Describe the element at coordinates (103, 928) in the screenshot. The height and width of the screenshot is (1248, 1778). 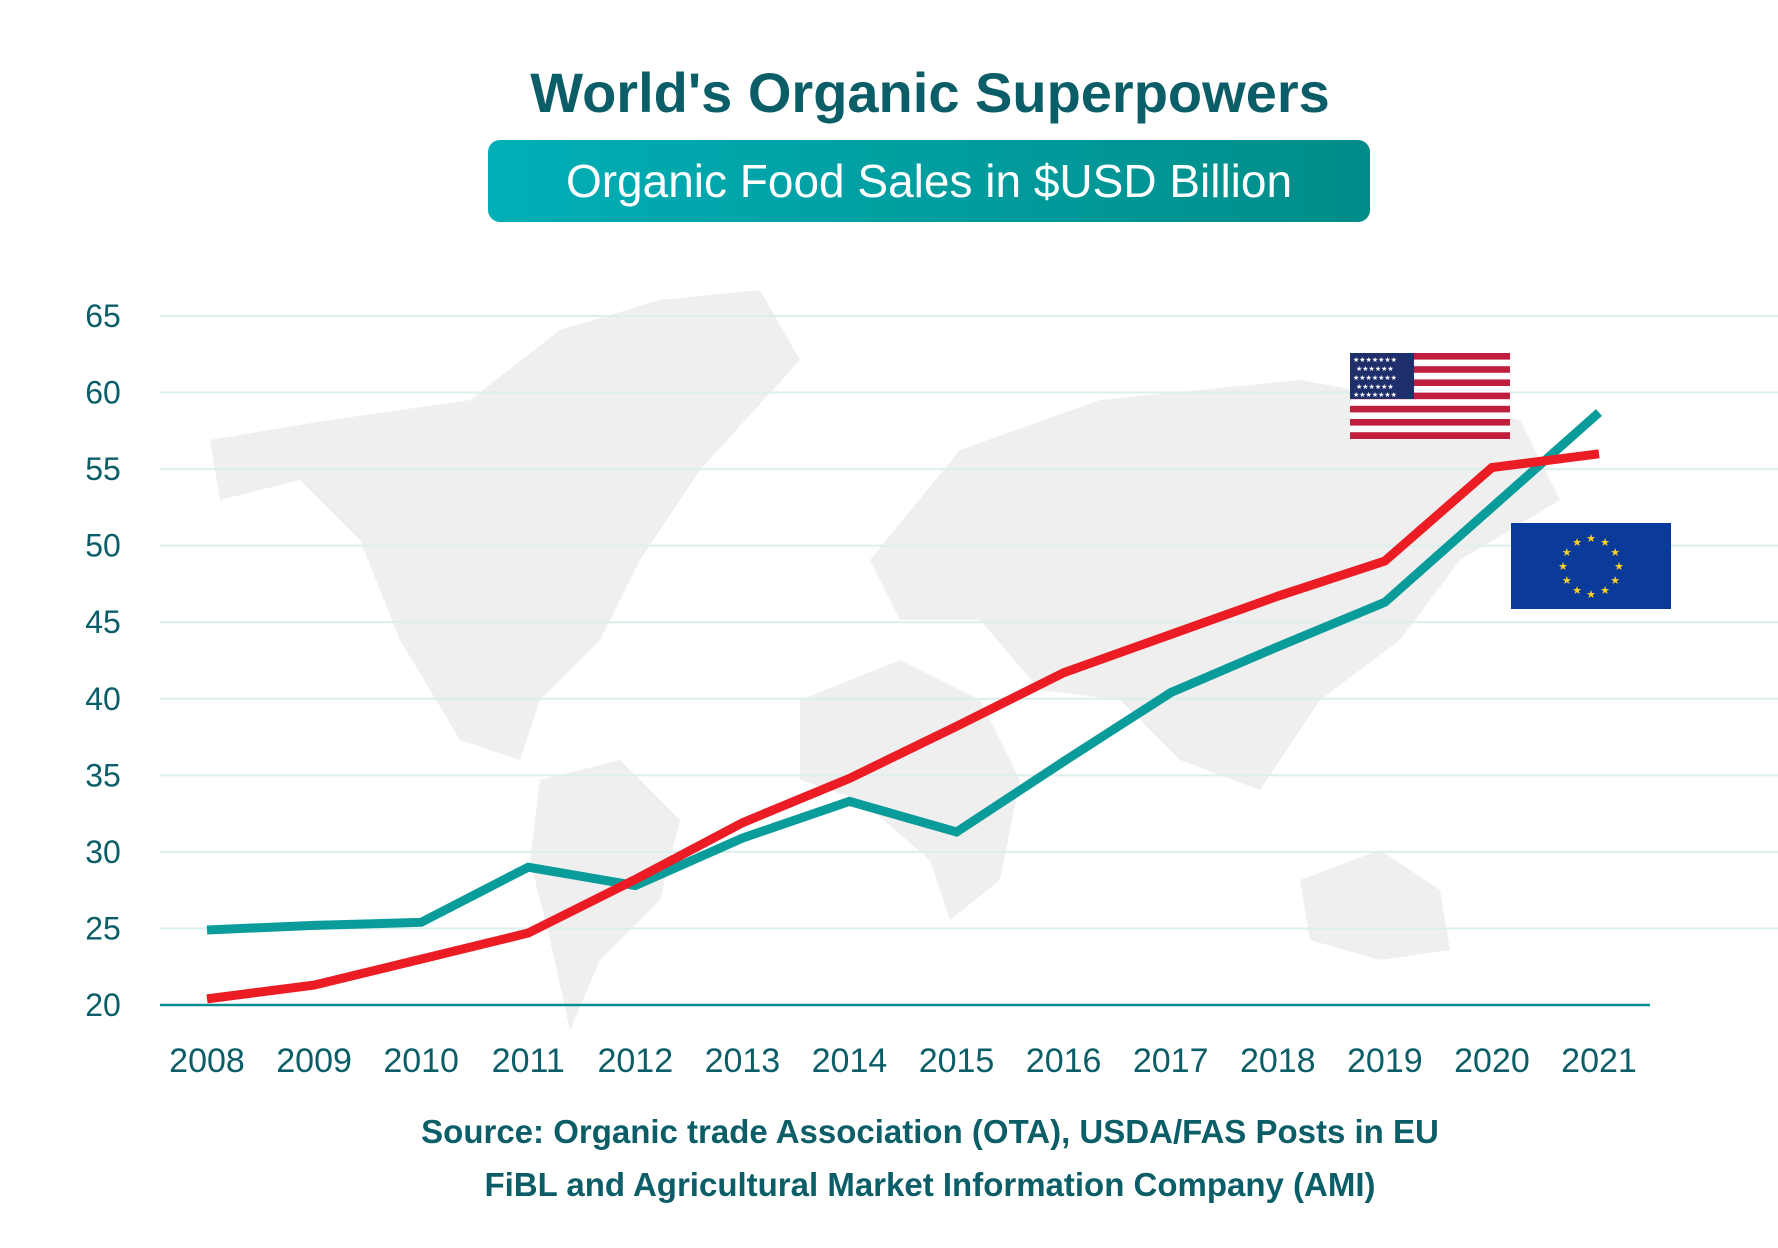
I see `y-tick-label: 25` at that location.